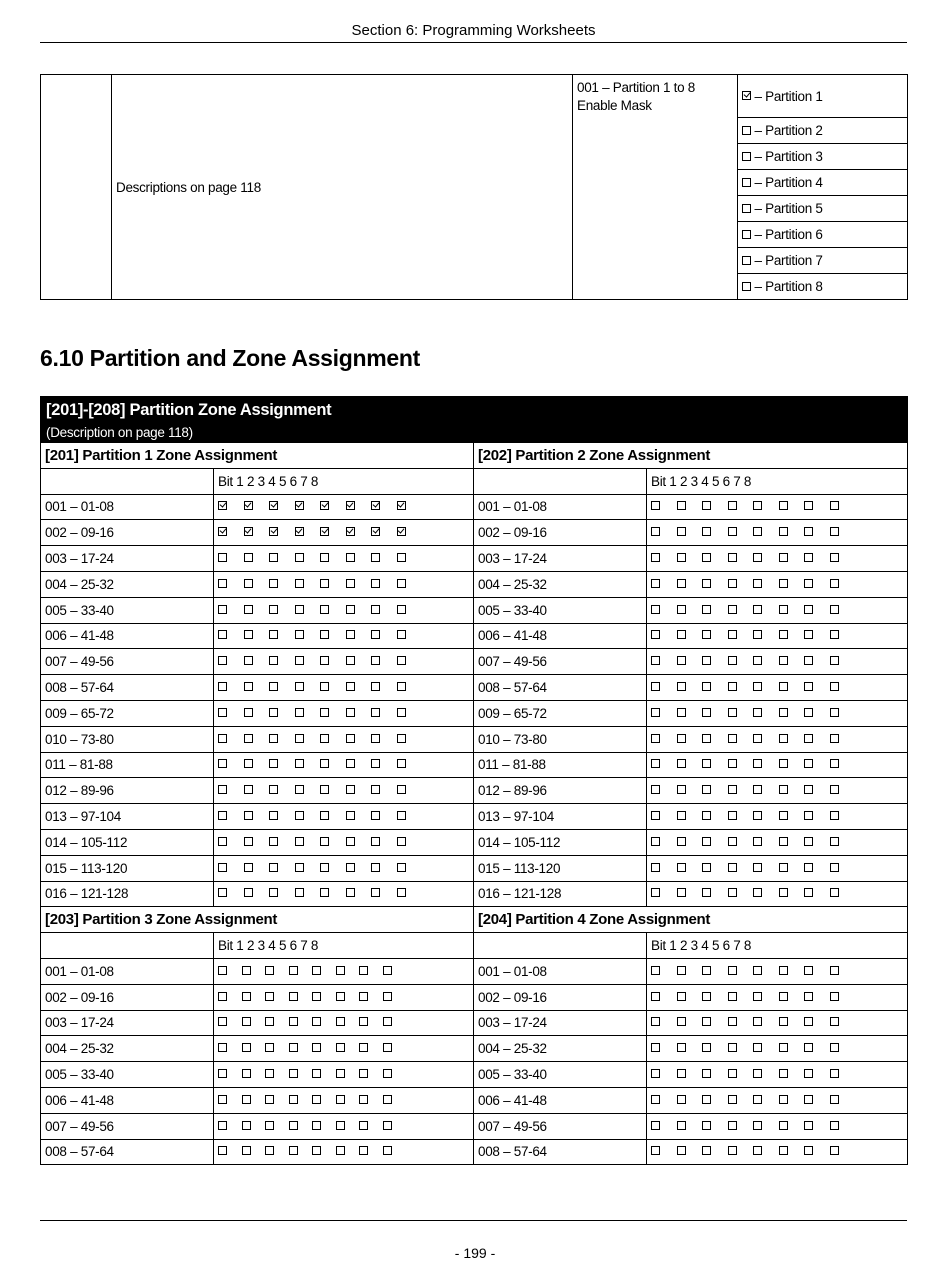  What do you see at coordinates (822, 286) in the screenshot?
I see `partition-option: – Partition 8` at bounding box center [822, 286].